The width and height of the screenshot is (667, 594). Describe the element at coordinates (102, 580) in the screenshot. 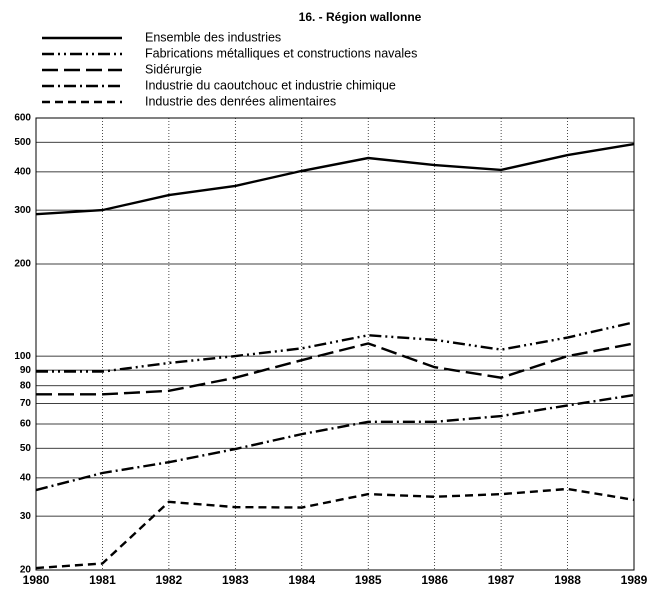

I see `x-tick-label: 1981` at that location.